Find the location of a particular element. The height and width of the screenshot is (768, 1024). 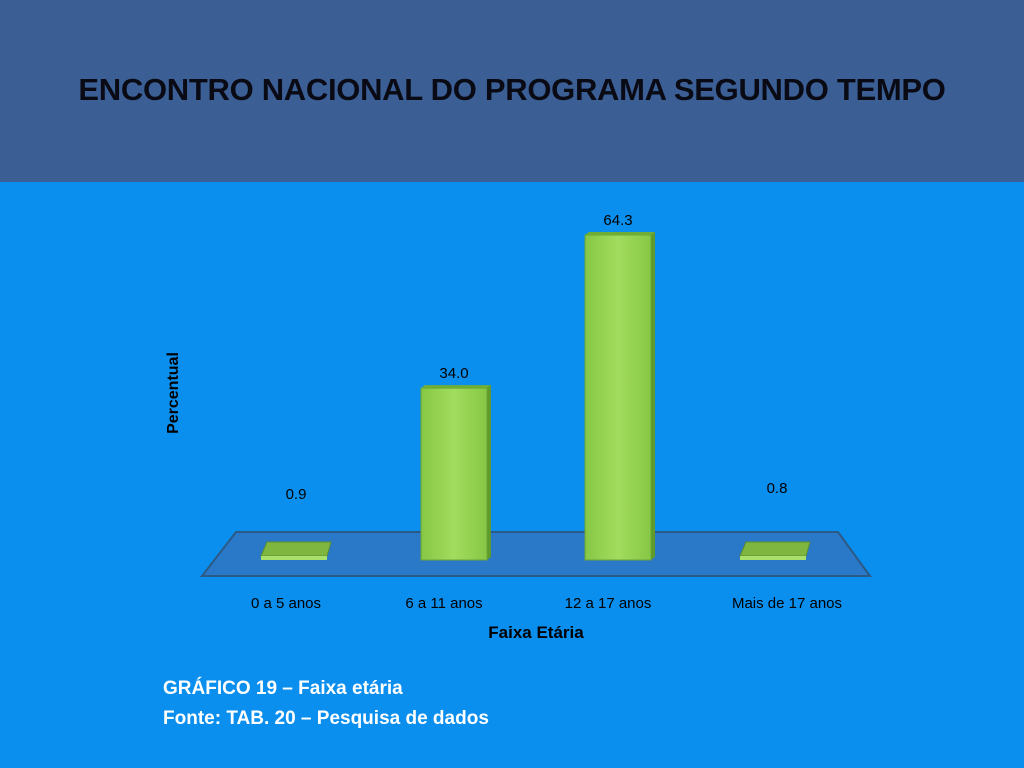

data-label: 64.3 is located at coordinates (617, 220).